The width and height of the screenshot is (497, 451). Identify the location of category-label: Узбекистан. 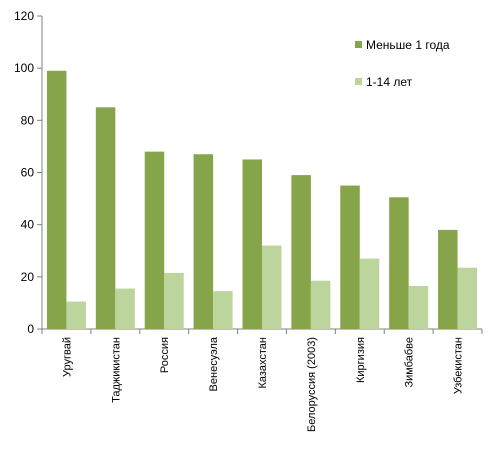
(459, 365).